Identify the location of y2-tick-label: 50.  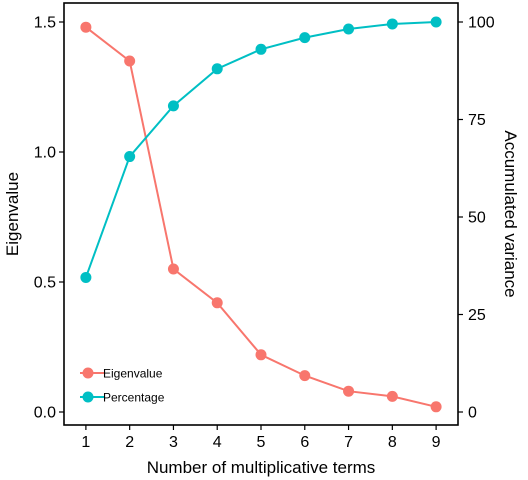
(477, 218).